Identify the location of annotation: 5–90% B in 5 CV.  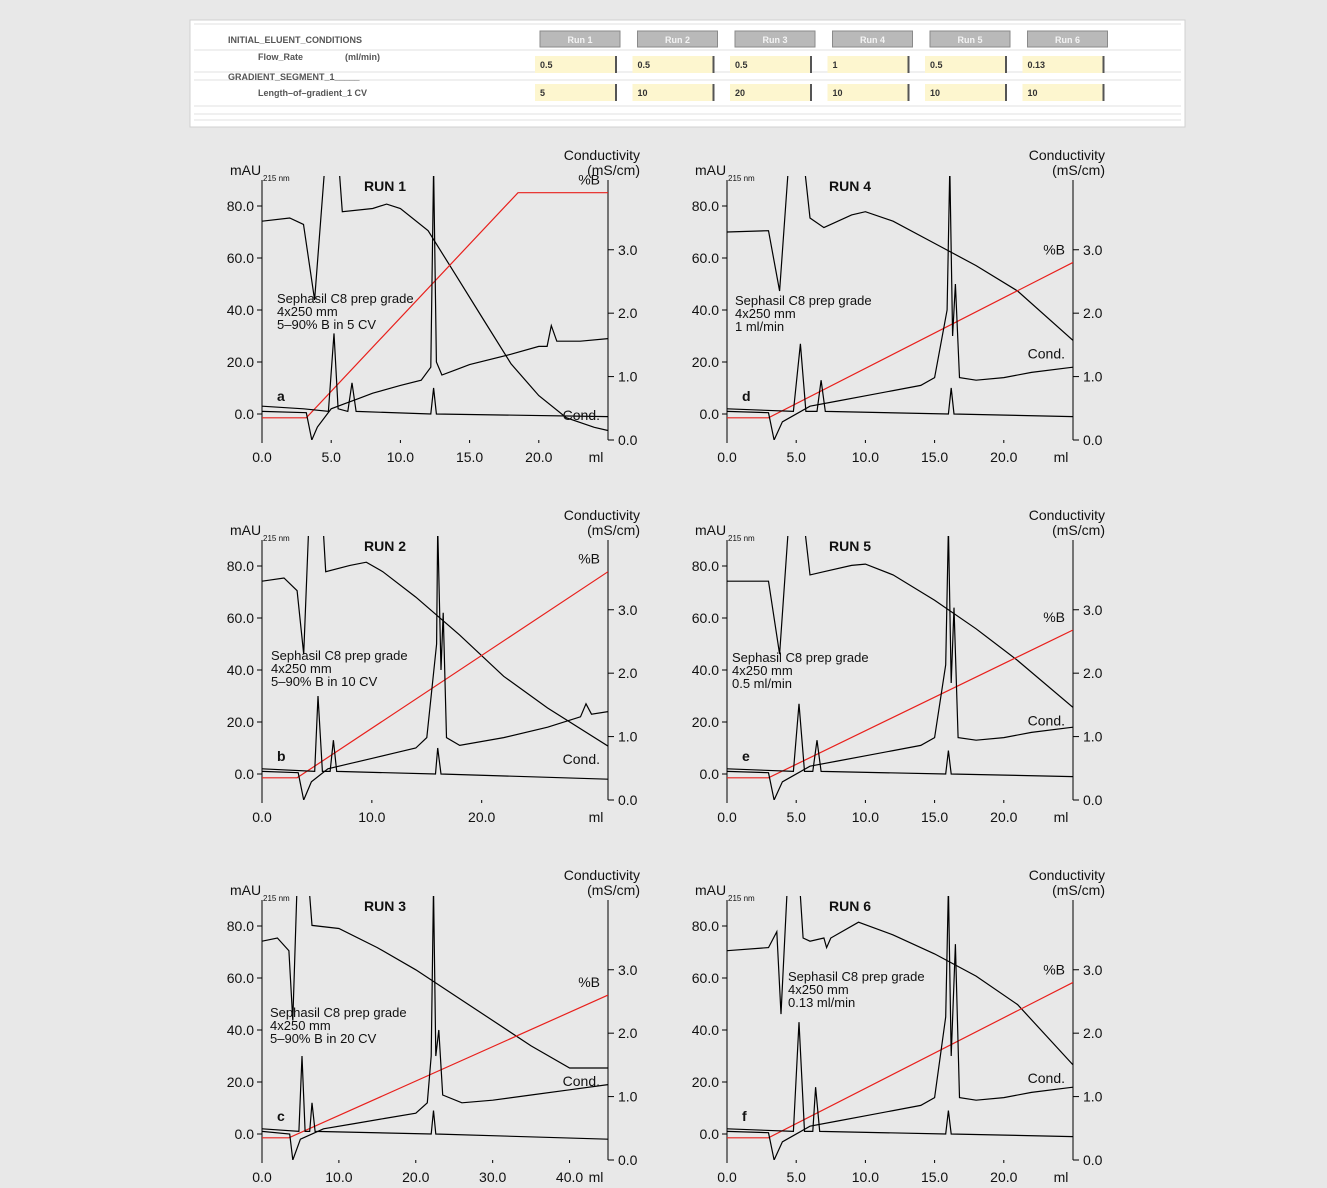
(326, 324).